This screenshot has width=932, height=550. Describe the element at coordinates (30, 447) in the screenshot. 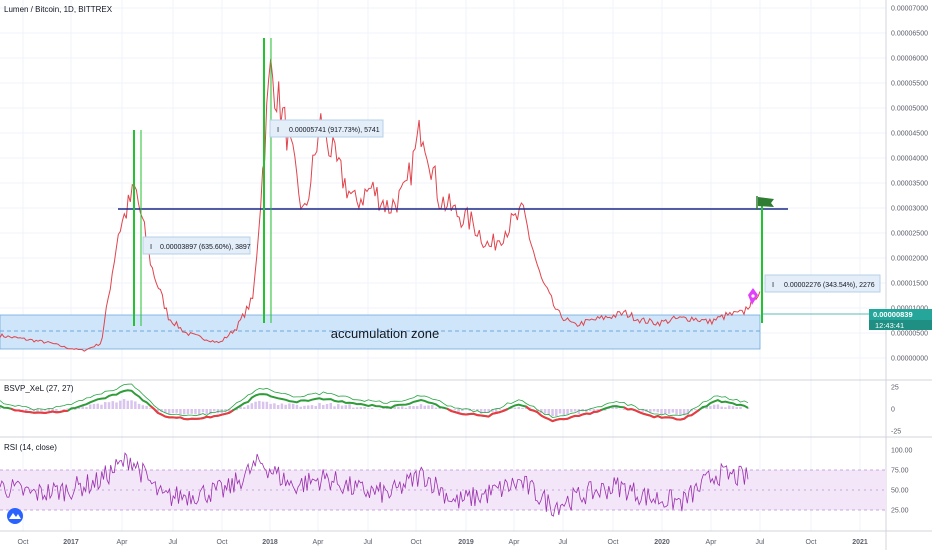

I see `rsi-pane-title: RSI (14, close)` at that location.